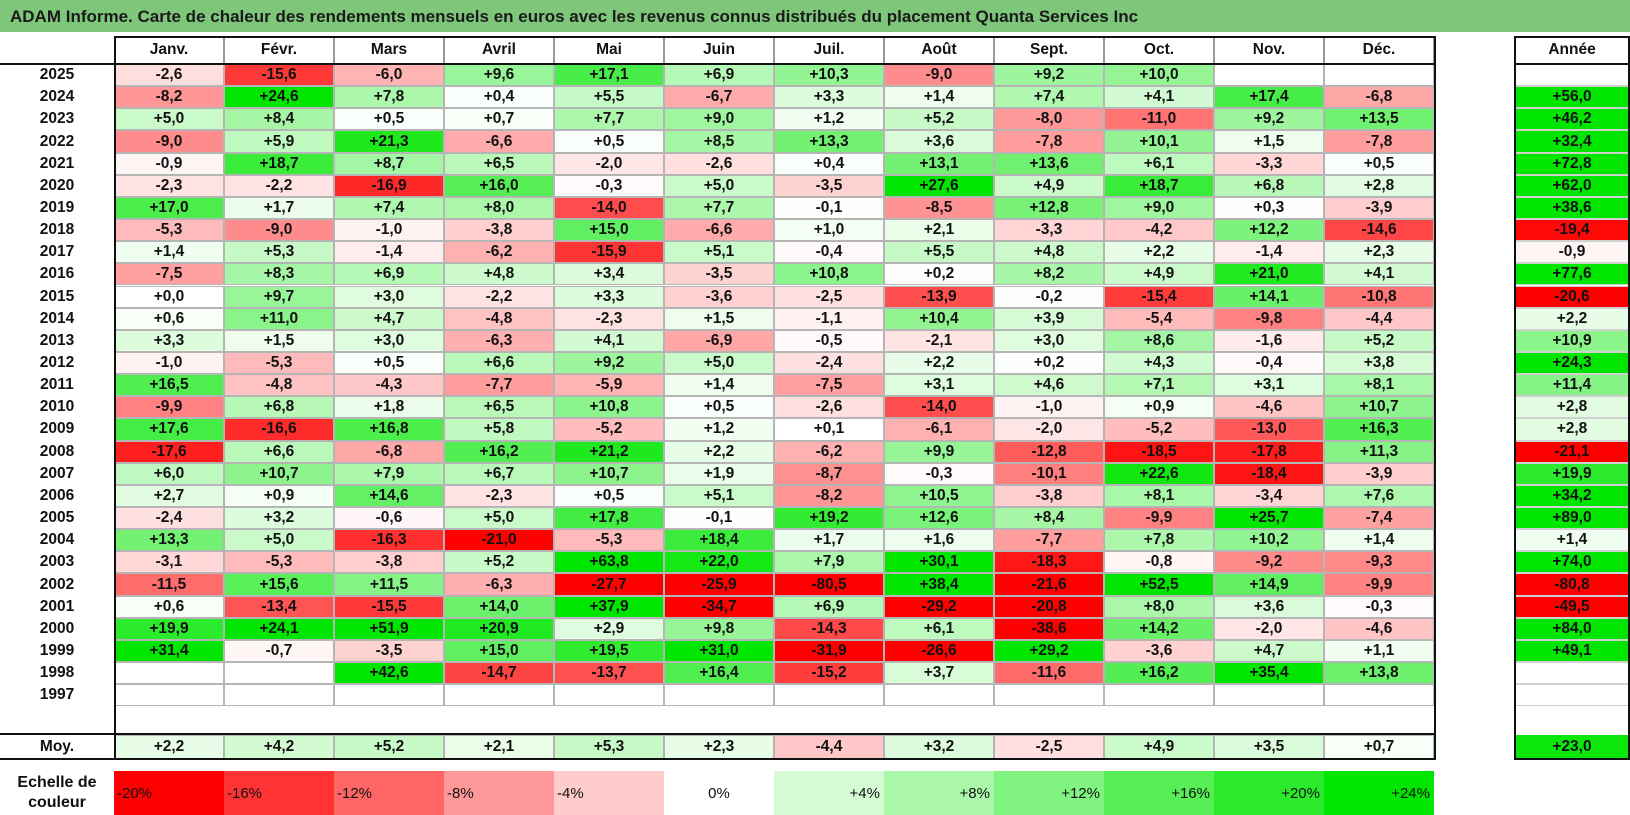 This screenshot has width=1630, height=815. Describe the element at coordinates (1379, 495) in the screenshot. I see `heatmap-cell: +7,6` at that location.